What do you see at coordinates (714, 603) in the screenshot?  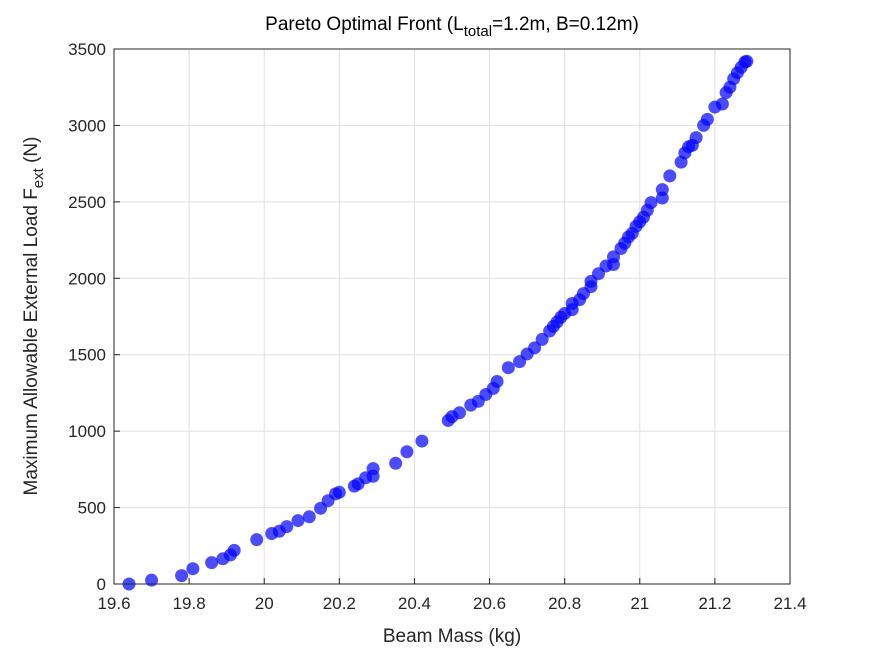 I see `x-tick-label: 21.2` at bounding box center [714, 603].